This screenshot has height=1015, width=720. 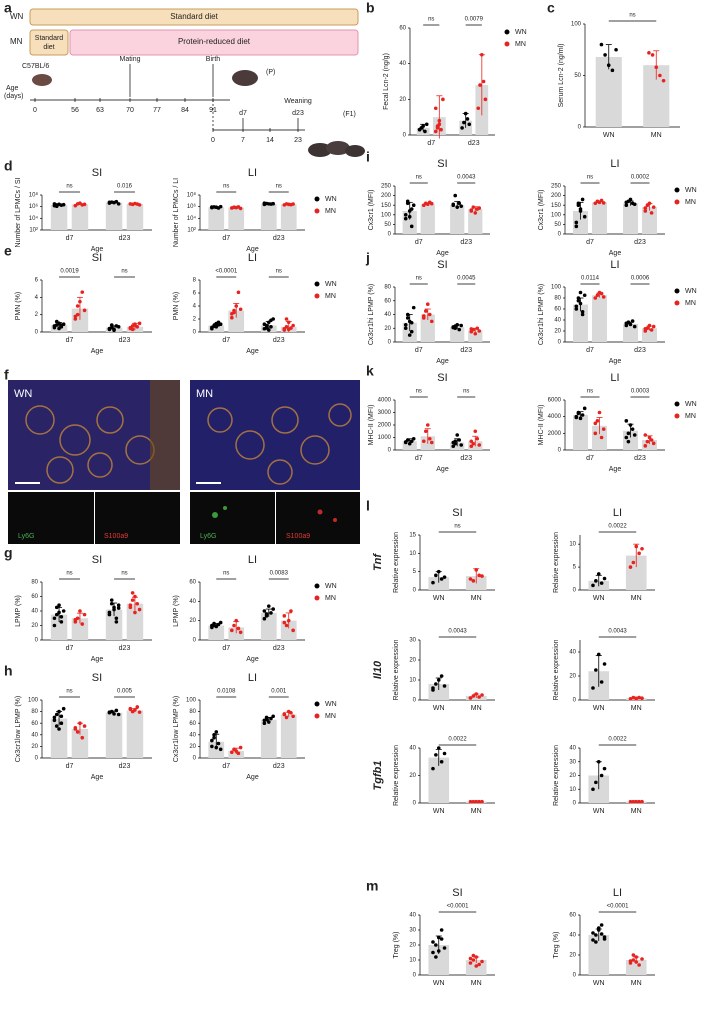 What do you see at coordinates (387, 225) in the screenshot?
I see `y-tick-label: 50` at bounding box center [387, 225].